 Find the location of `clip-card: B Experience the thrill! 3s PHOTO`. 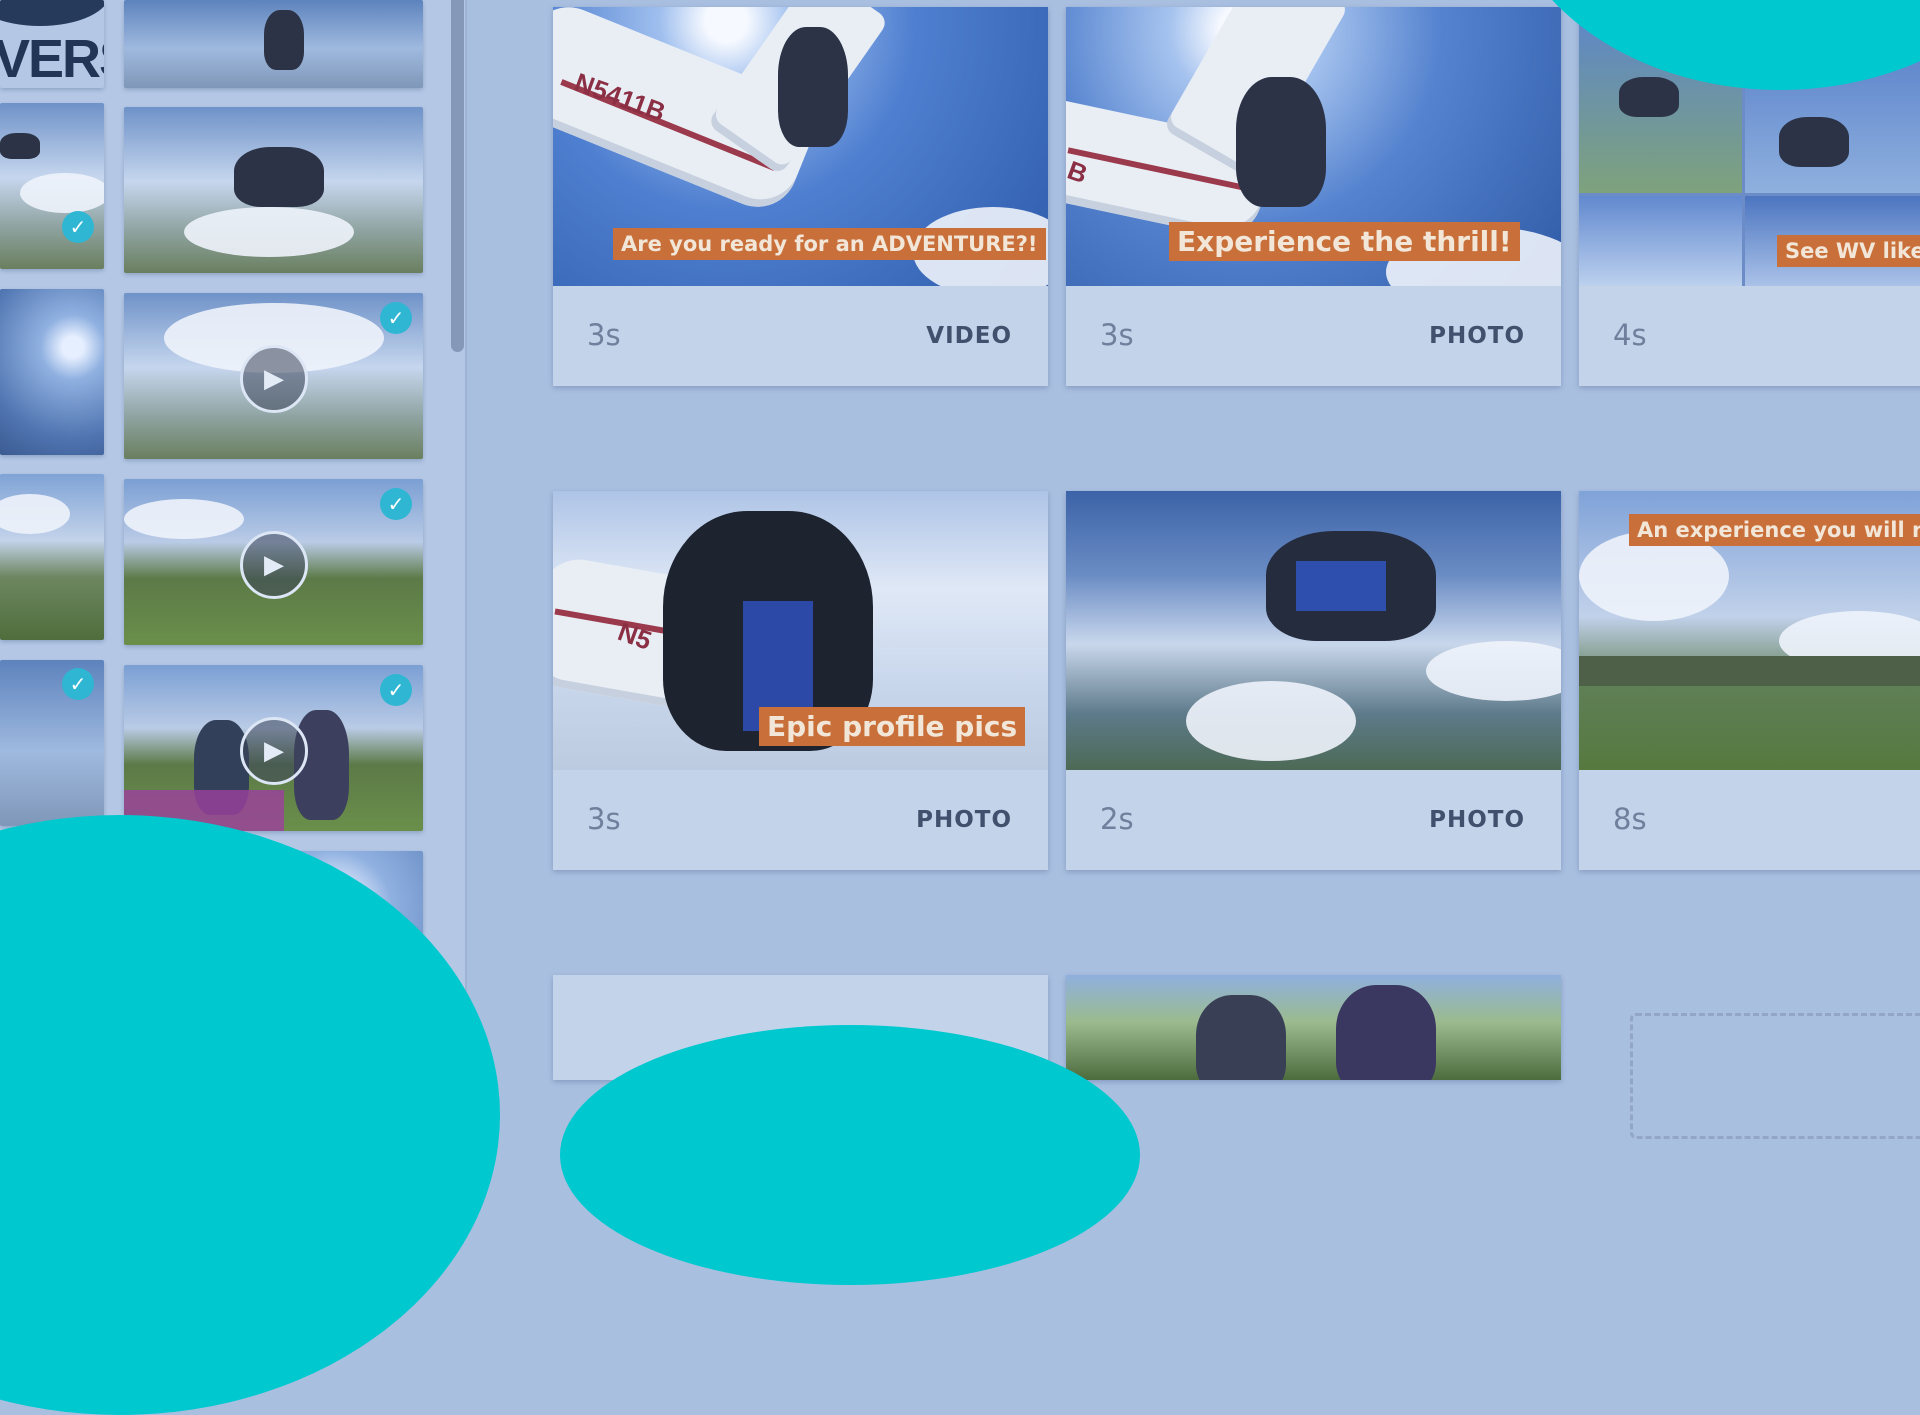

clip-card: B Experience the thrill! 3s PHOTO is located at coordinates (1313, 196).